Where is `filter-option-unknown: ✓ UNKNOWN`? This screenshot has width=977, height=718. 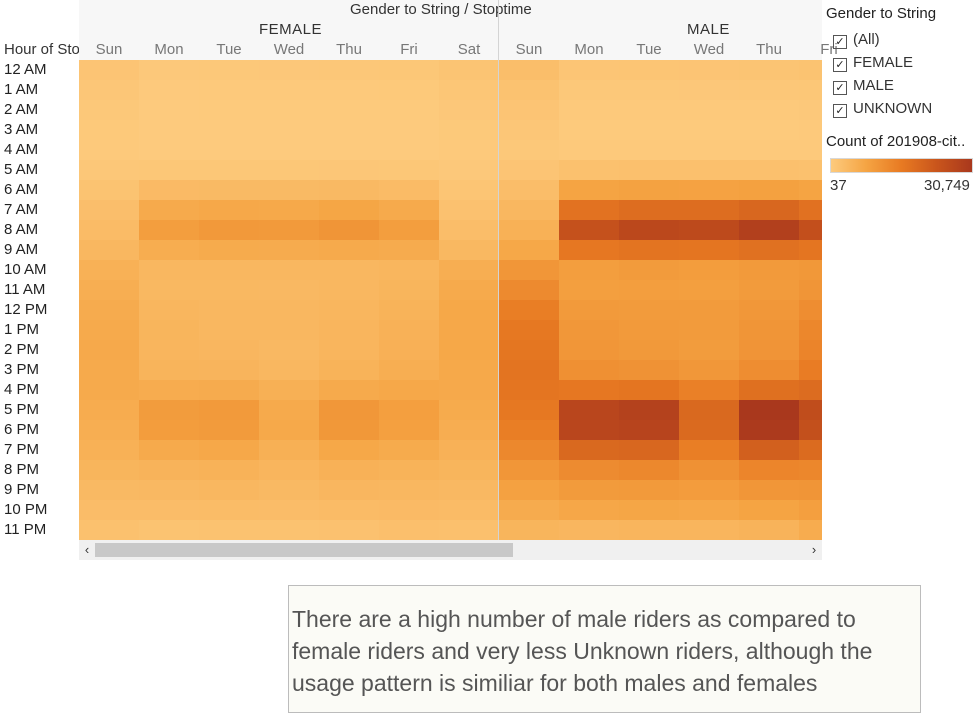 filter-option-unknown: ✓ UNKNOWN is located at coordinates (882, 110).